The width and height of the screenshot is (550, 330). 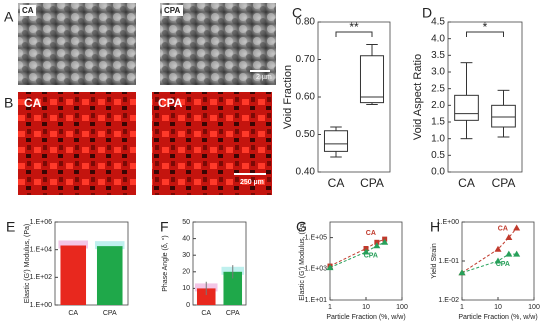 I want to click on y-tick-label: 50, so click(x=186, y=222).